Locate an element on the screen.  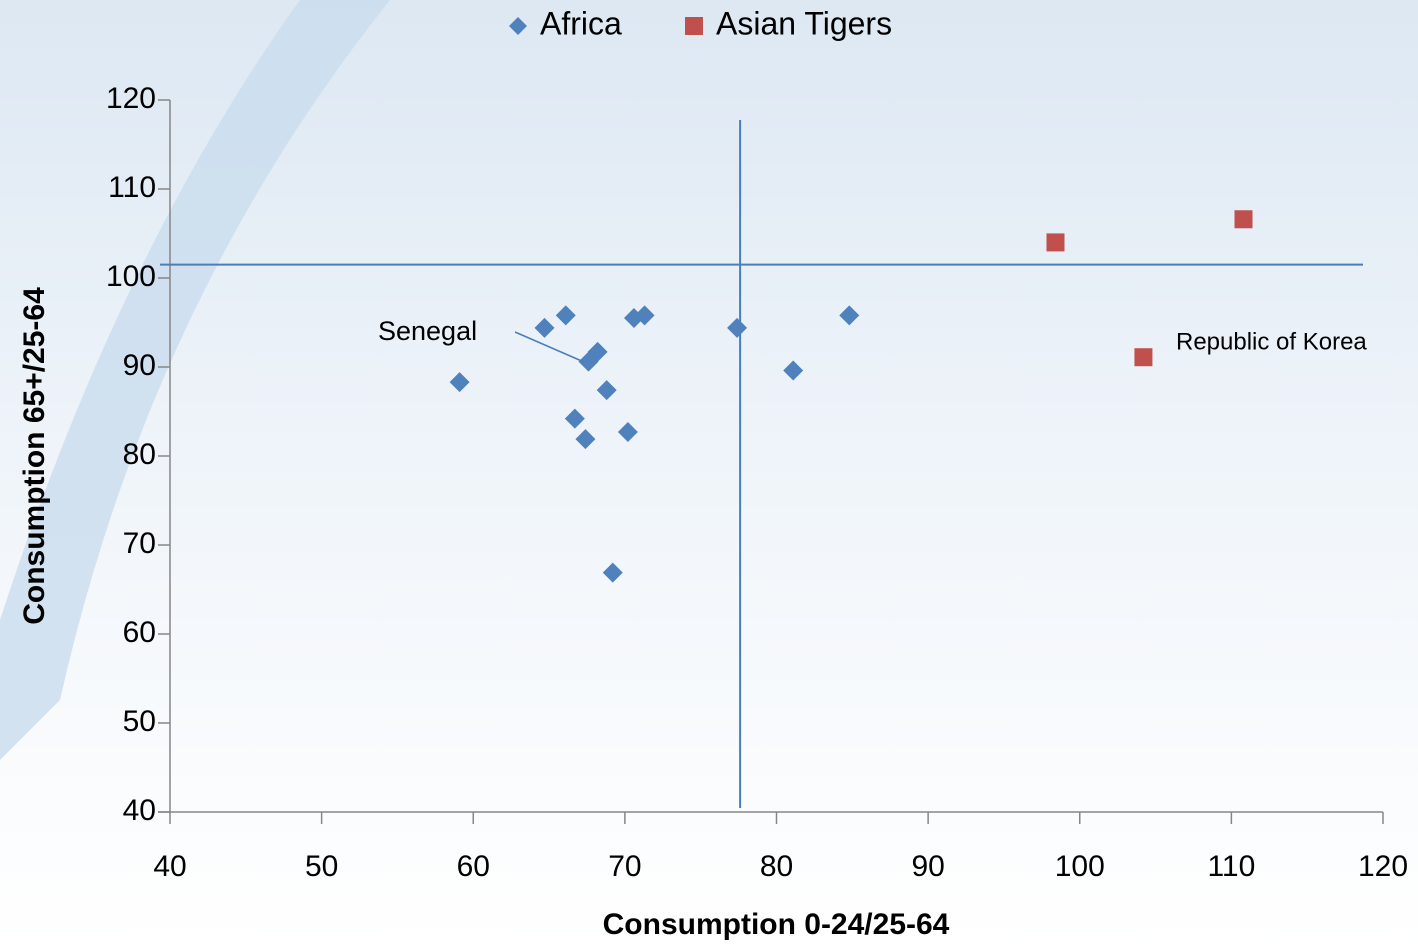
x-tick-label: 120 is located at coordinates (1383, 866).